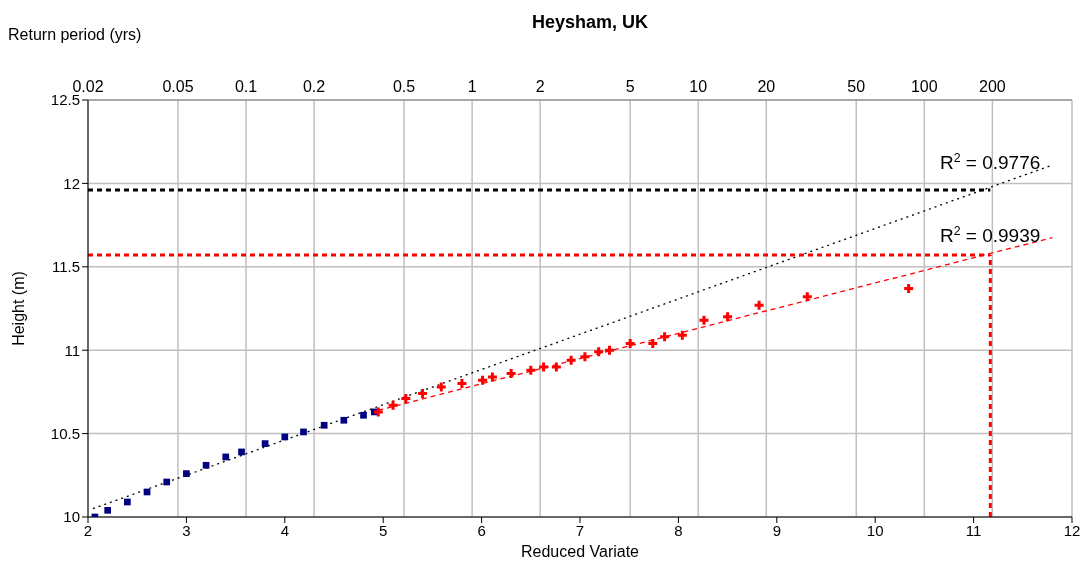 The image size is (1092, 585). What do you see at coordinates (766, 86) in the screenshot?
I see `x2-tick-label: 20` at bounding box center [766, 86].